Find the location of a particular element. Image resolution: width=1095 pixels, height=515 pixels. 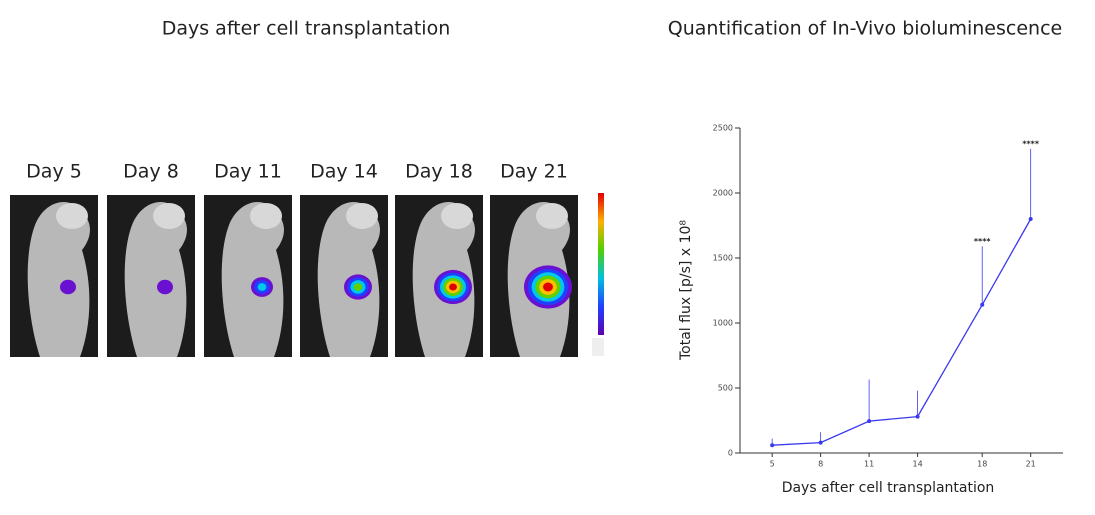

x-tick-label: 11 is located at coordinates (869, 464).